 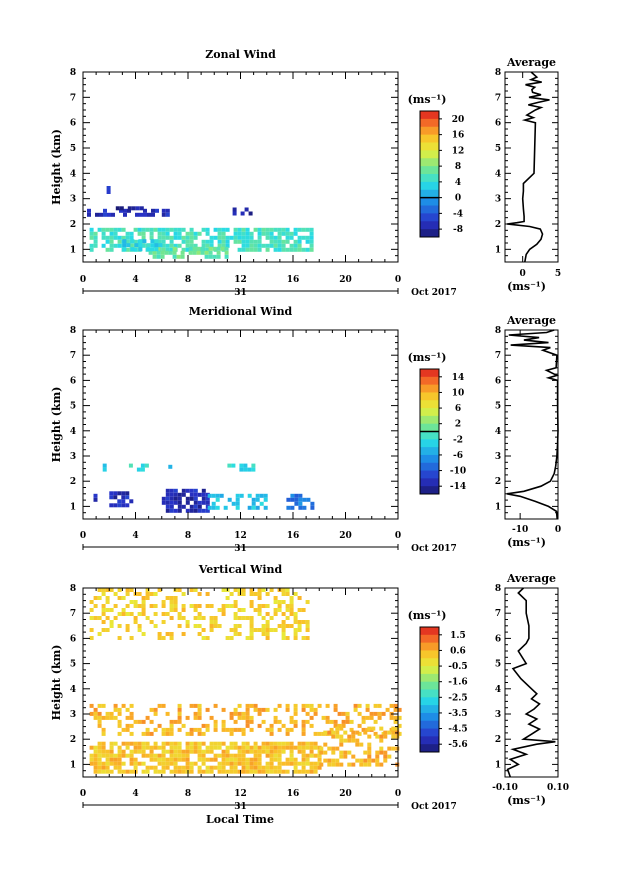 I want to click on colorbar-tick-label: -0.5, so click(x=457, y=667).